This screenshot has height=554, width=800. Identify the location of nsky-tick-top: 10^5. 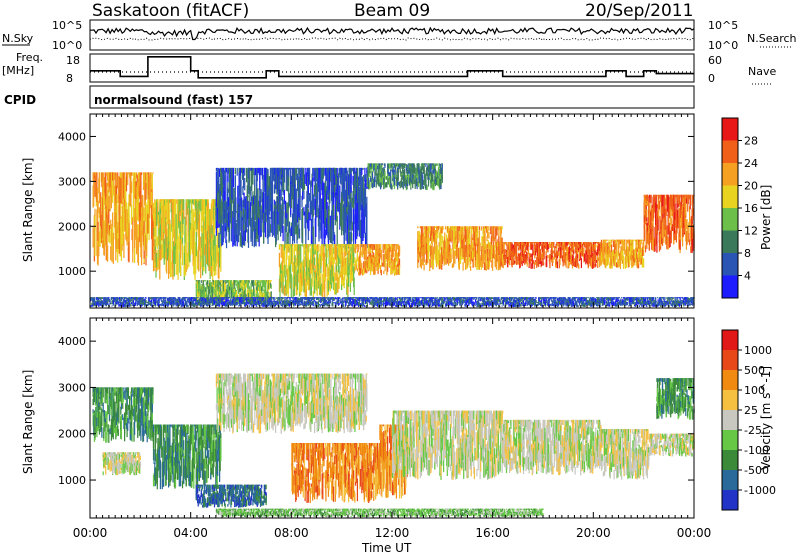
(67, 25).